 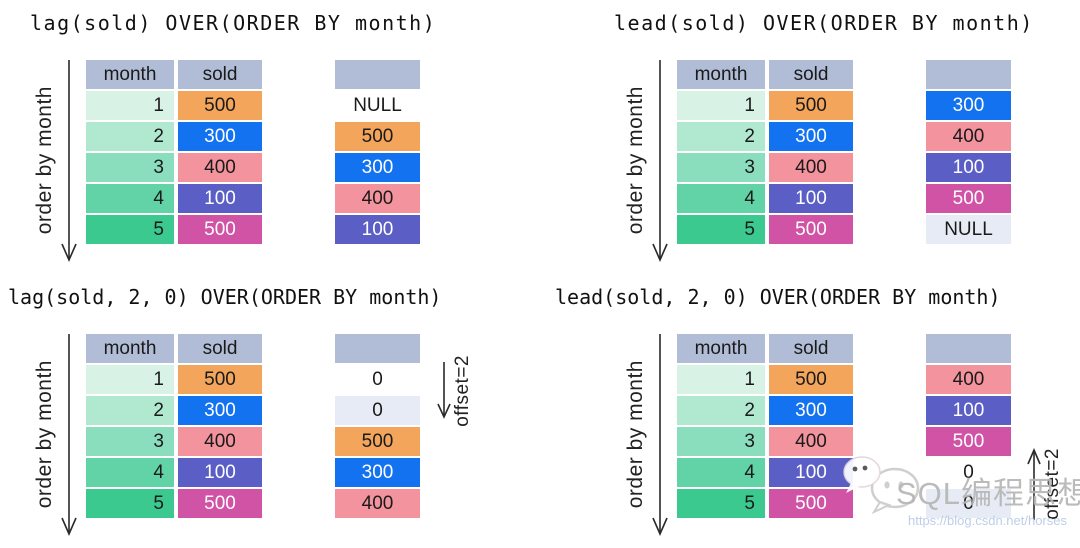 What do you see at coordinates (444, 390) in the screenshot?
I see `offset-arrow-down-icon` at bounding box center [444, 390].